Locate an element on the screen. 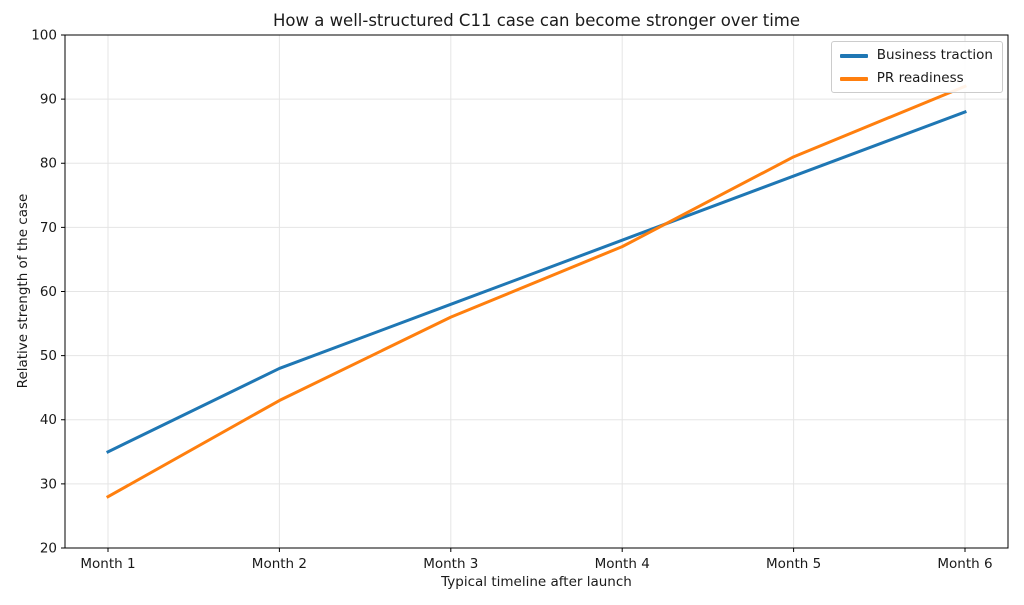 This screenshot has height=605, width=1024. legend-label-business-traction: Business traction is located at coordinates (934, 55).